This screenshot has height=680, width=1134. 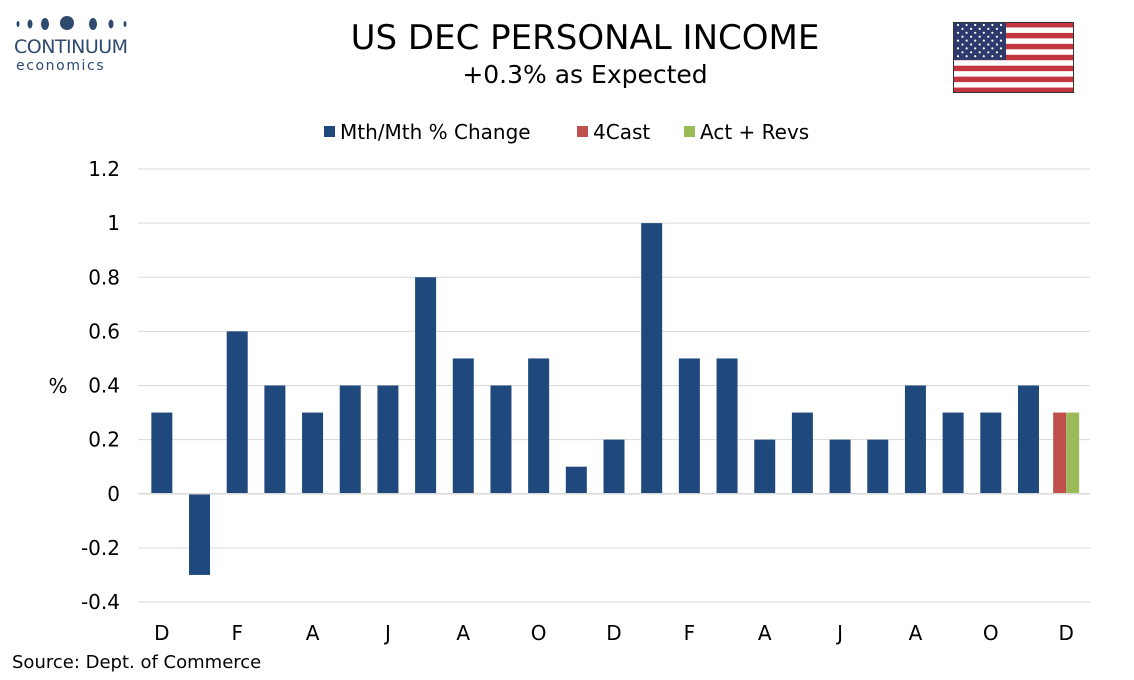 I want to click on logo-wordmark: CONTINUUM, so click(x=71, y=47).